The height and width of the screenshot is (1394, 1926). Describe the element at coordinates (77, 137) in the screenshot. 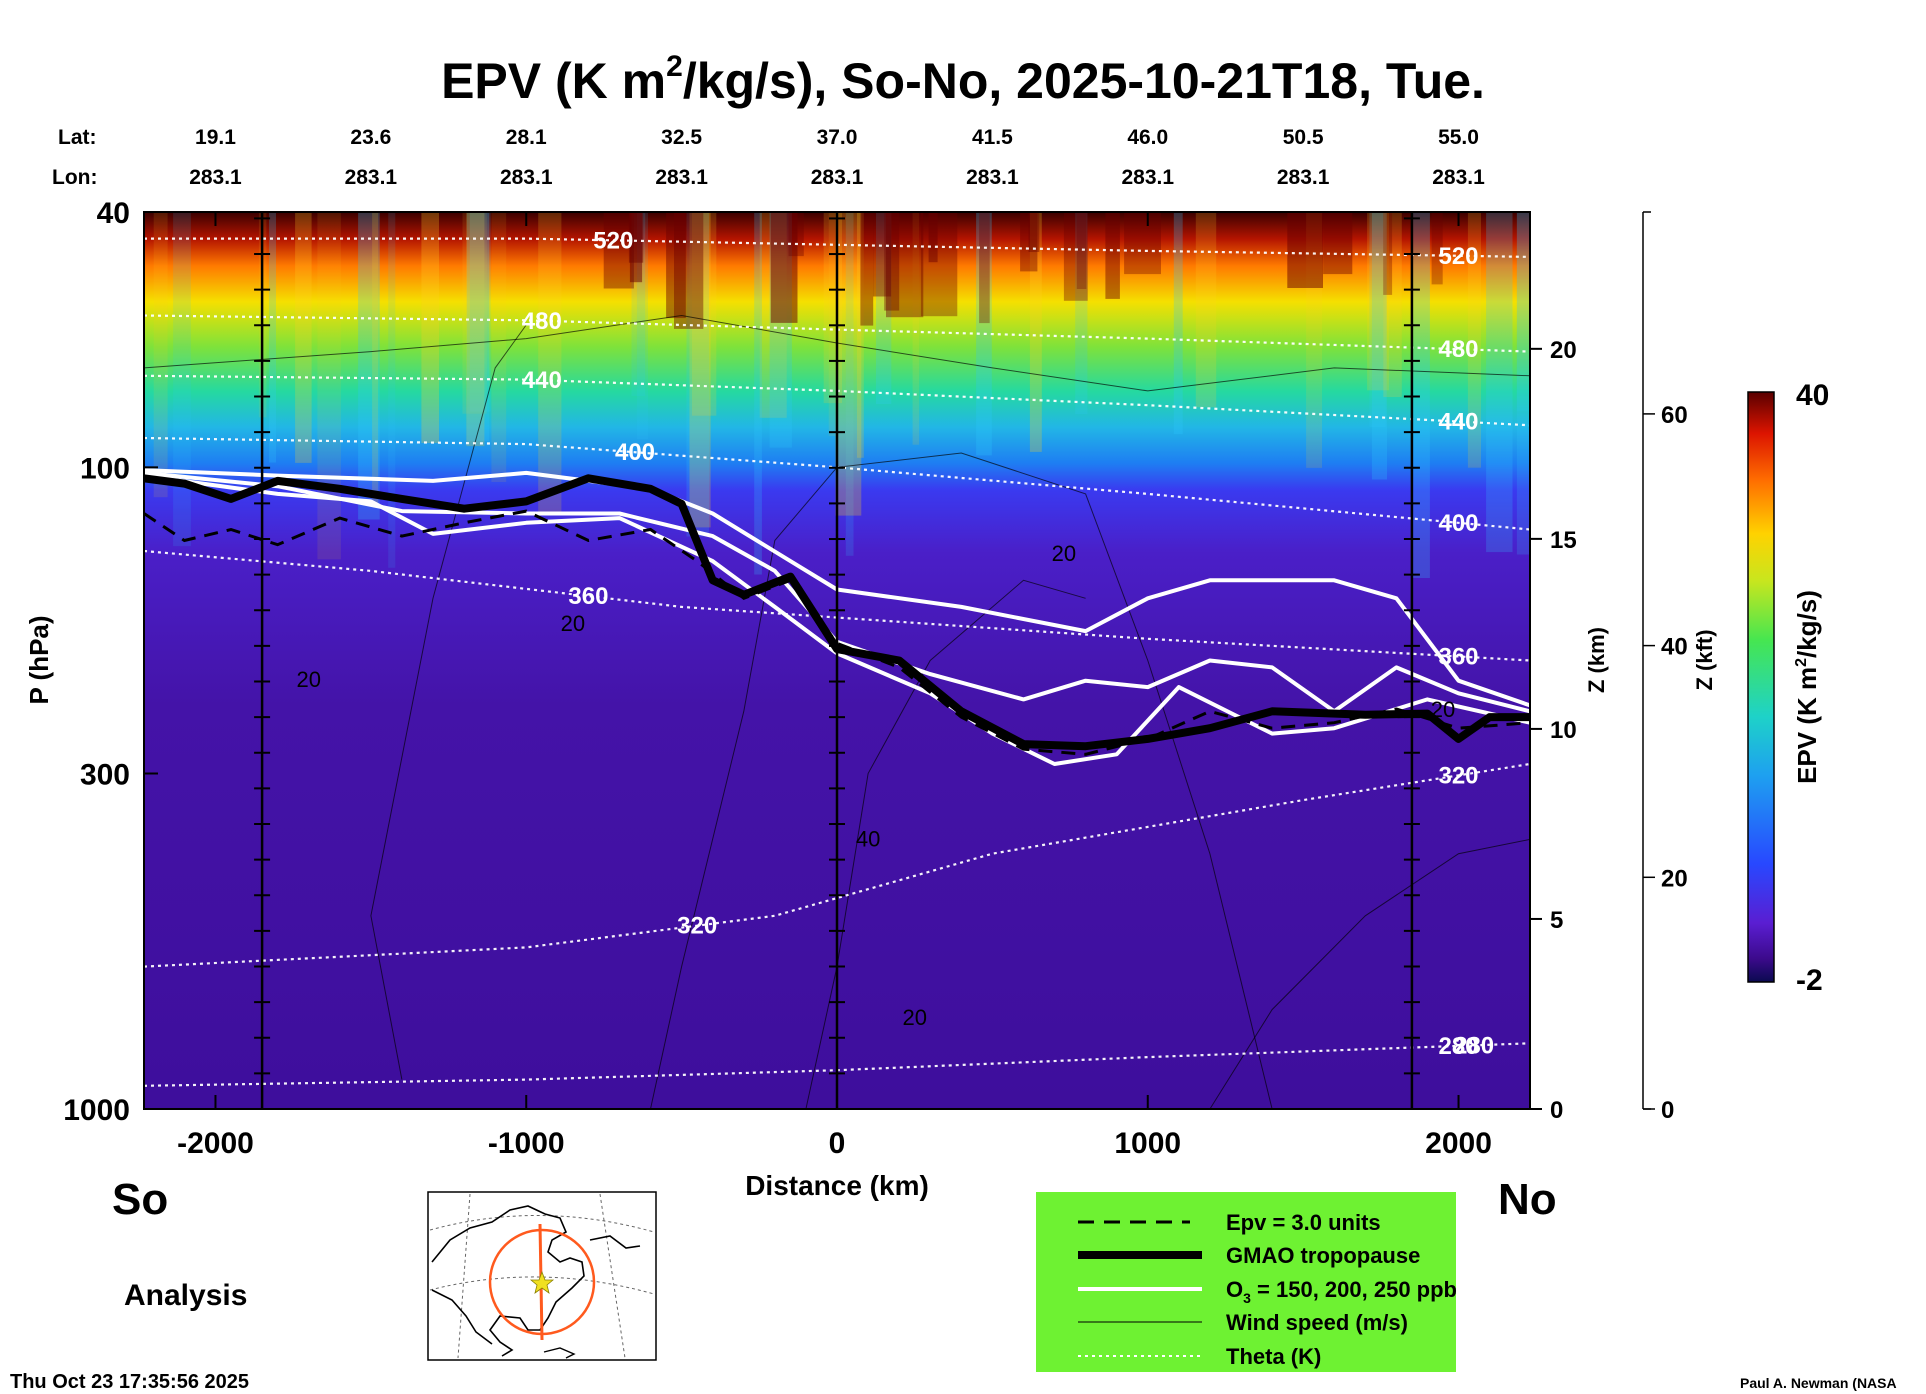

I see `lat-header-label: Lat:` at that location.